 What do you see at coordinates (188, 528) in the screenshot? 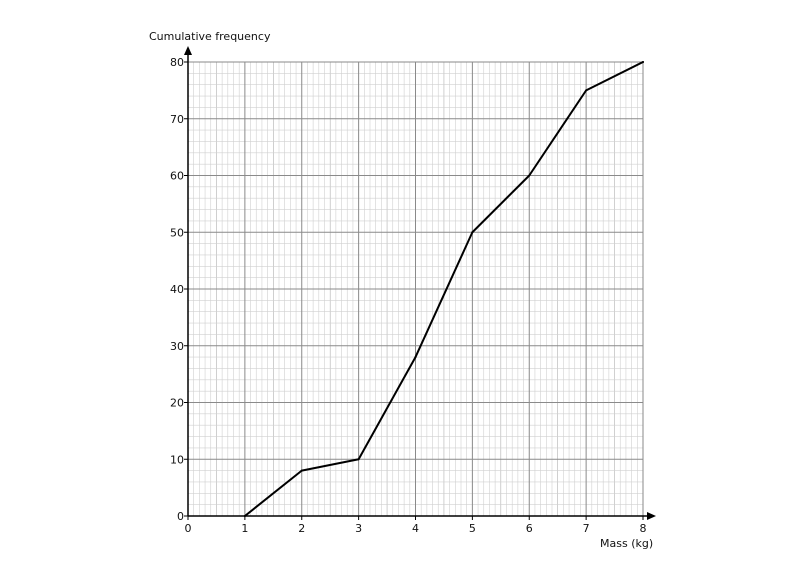
I see `x-tick-label: 0` at bounding box center [188, 528].